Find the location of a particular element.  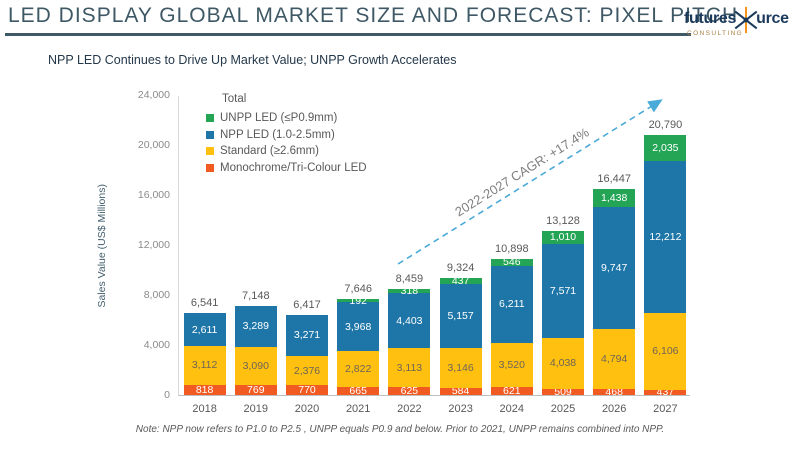

legend-item: NPP LED (1.0-2.5mm) is located at coordinates (286, 135).